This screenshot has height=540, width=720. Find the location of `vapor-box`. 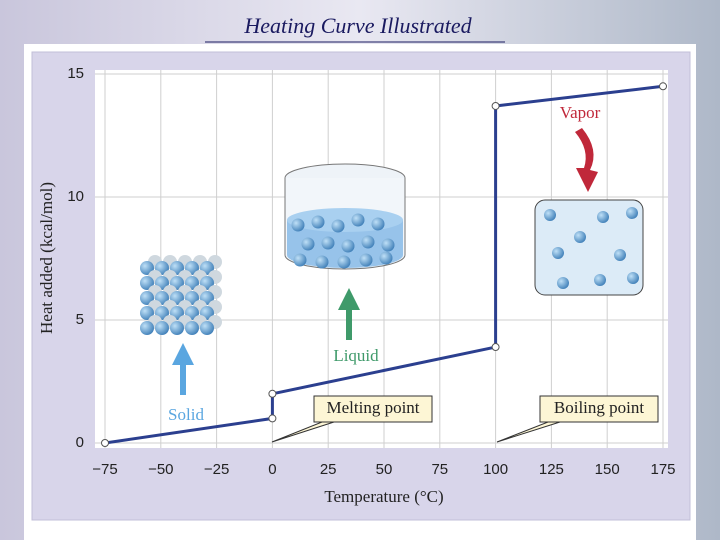

vapor-box is located at coordinates (589, 247).